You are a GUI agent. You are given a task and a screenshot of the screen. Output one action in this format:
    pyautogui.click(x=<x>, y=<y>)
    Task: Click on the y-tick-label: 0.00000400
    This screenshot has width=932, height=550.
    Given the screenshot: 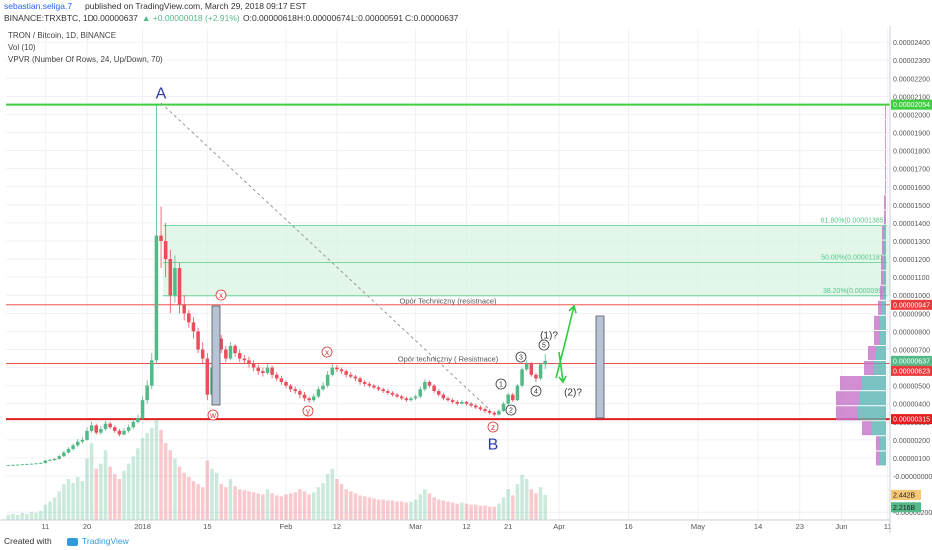 What is the action you would take?
    pyautogui.click(x=911, y=405)
    